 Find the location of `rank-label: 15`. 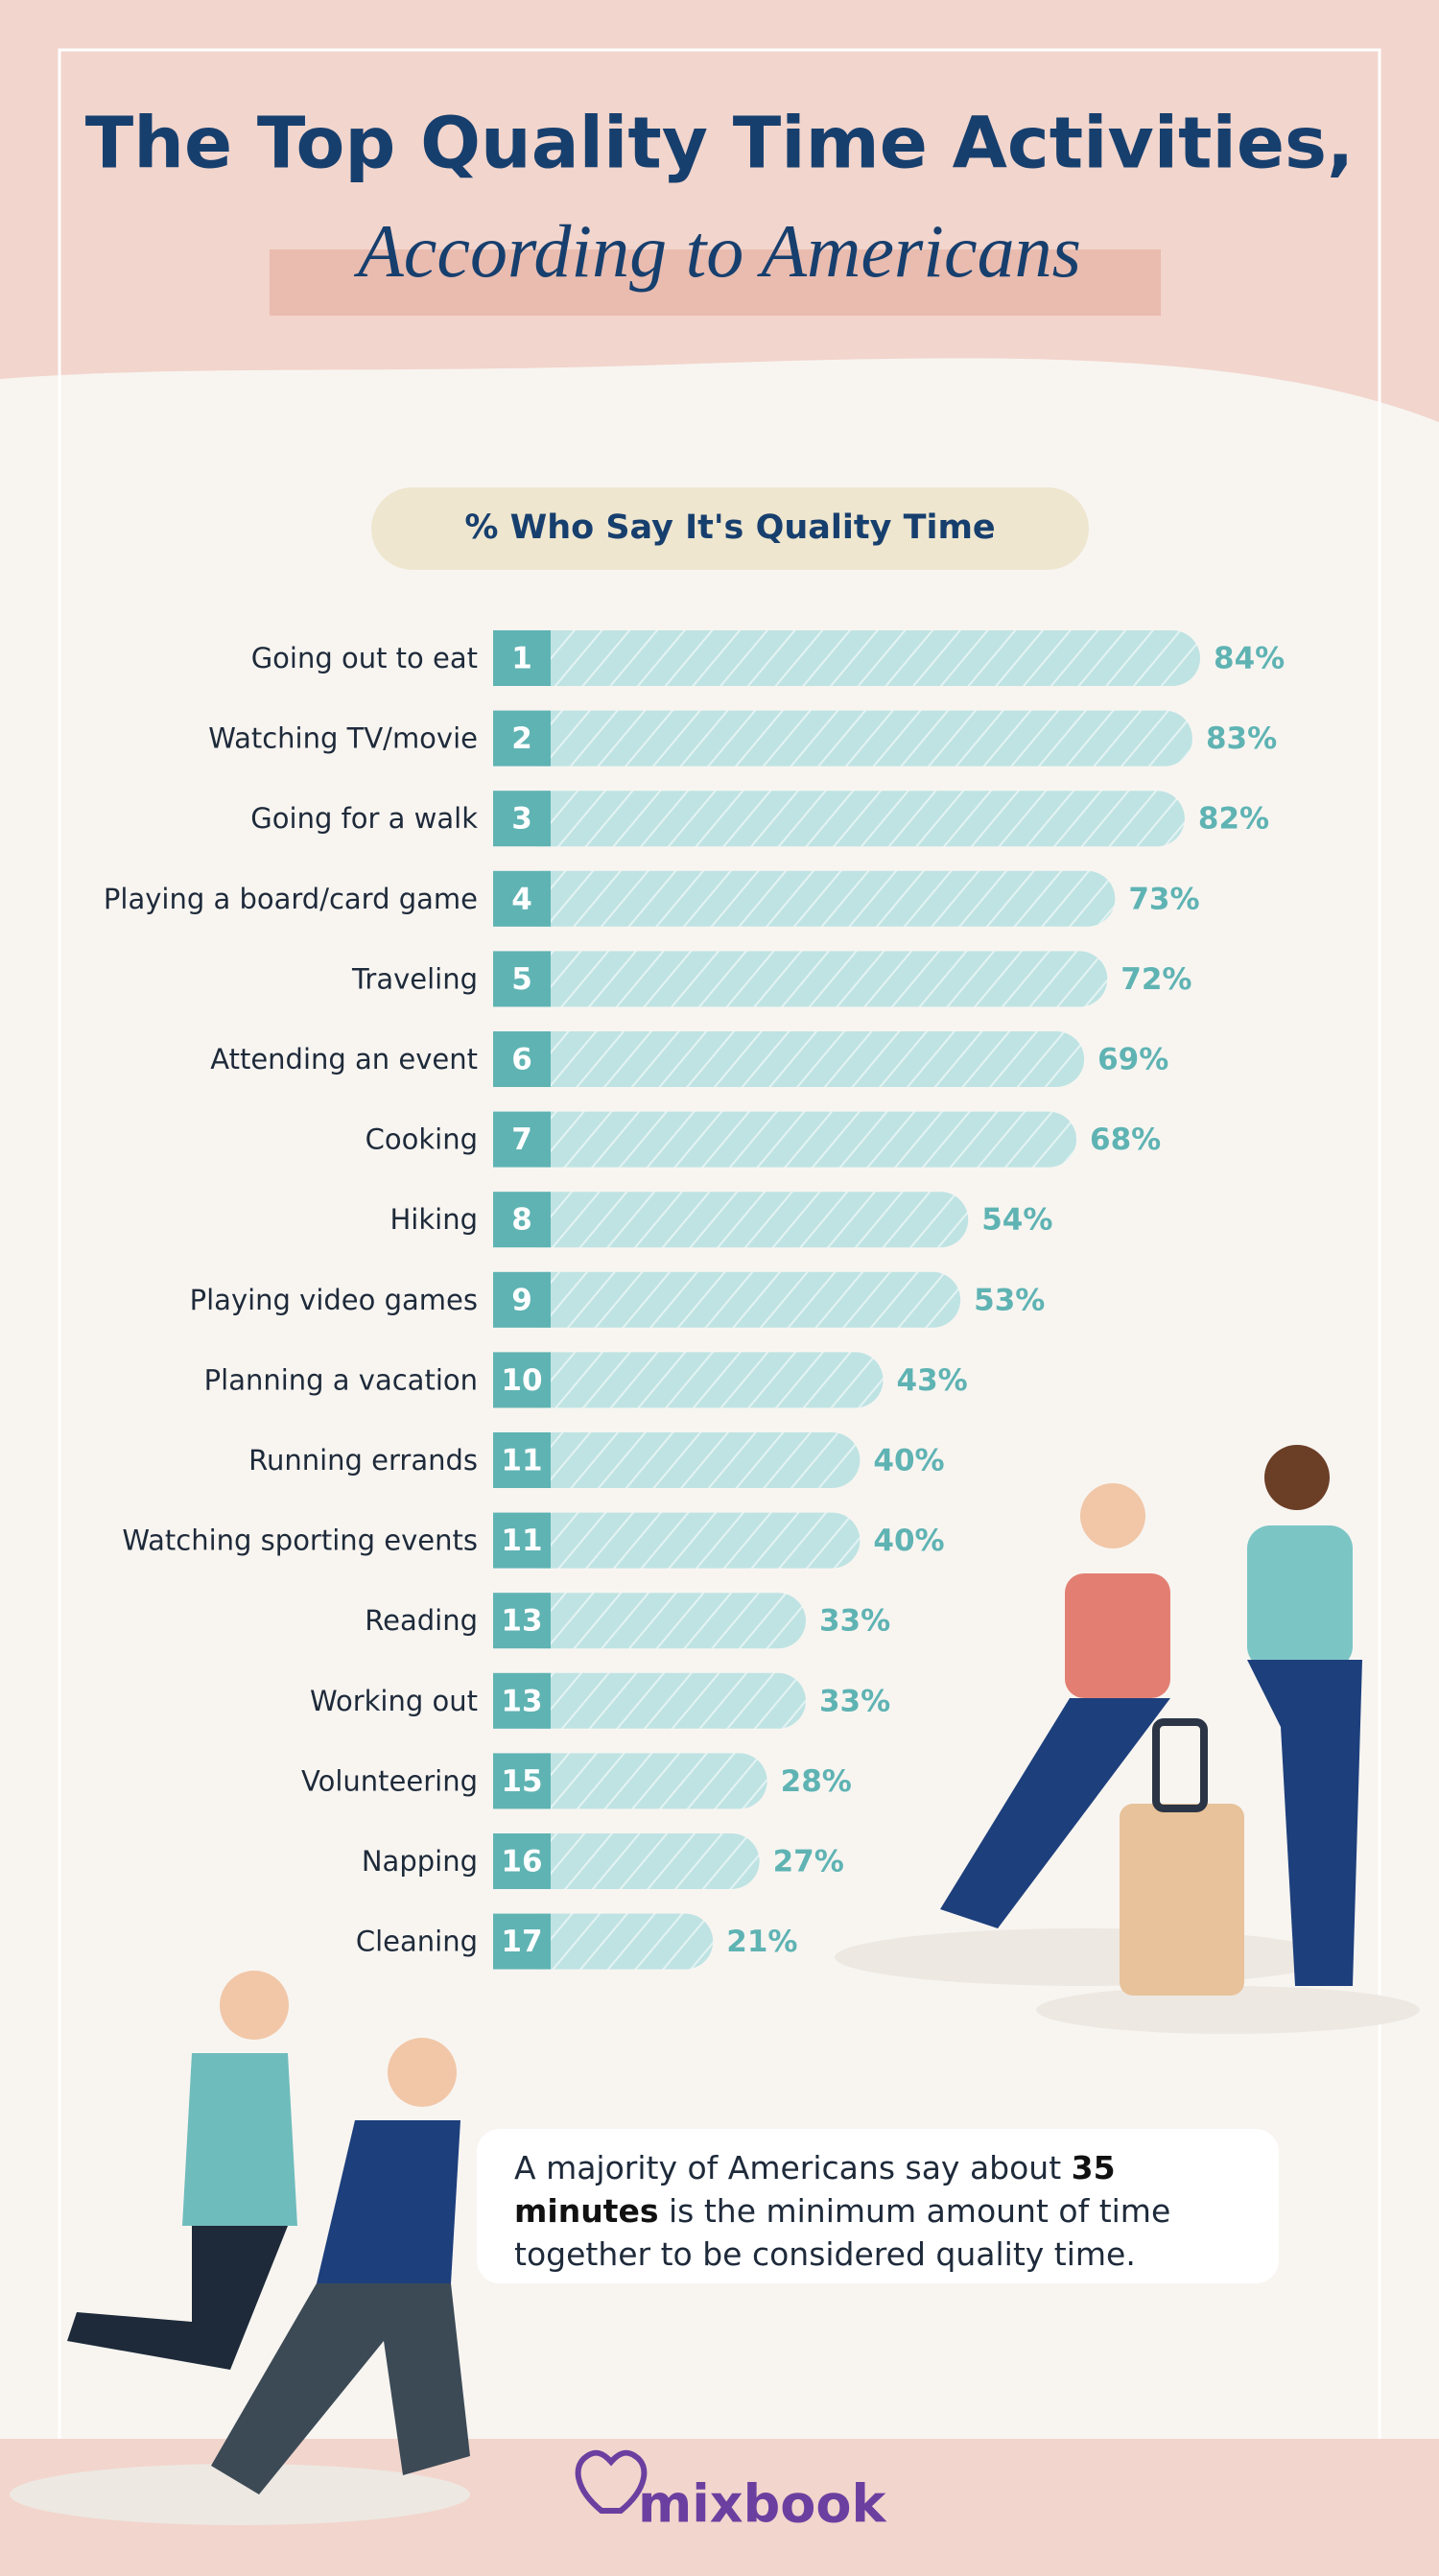

rank-label: 15 is located at coordinates (521, 1781).